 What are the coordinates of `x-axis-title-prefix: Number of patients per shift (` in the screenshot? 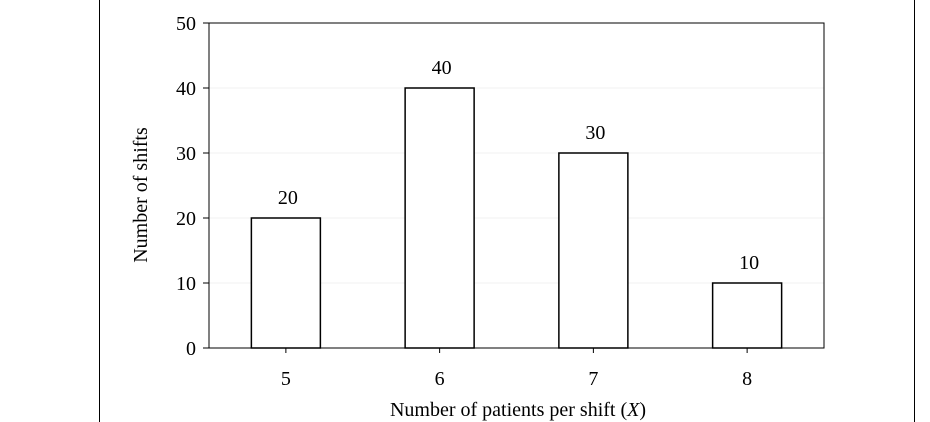 It's located at (508, 410).